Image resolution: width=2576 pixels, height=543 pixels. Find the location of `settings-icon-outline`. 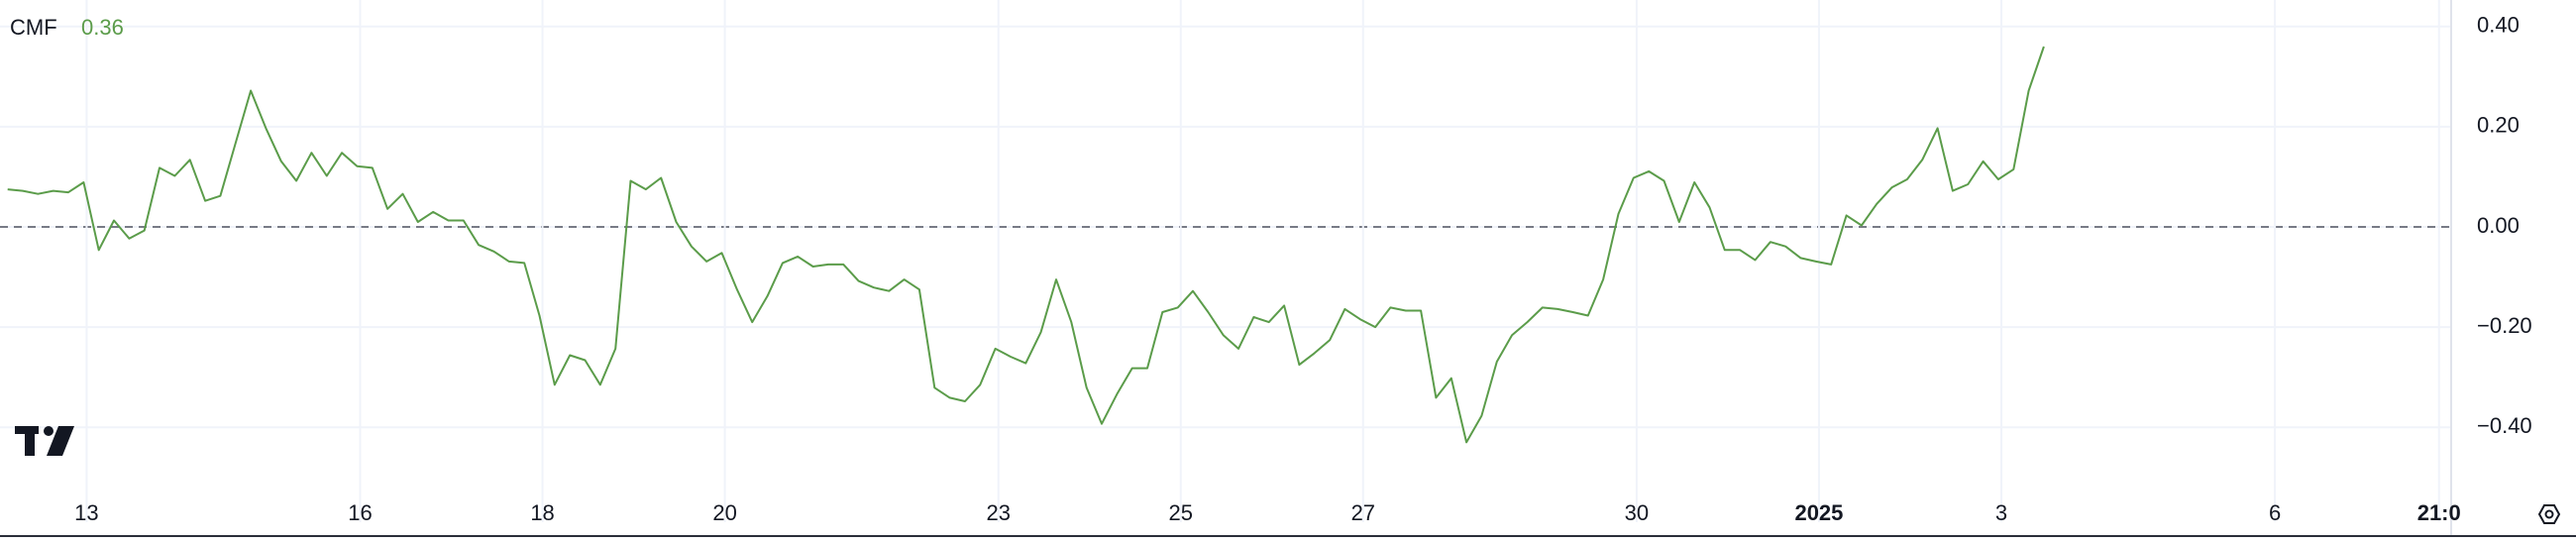

settings-icon-outline is located at coordinates (2549, 514).